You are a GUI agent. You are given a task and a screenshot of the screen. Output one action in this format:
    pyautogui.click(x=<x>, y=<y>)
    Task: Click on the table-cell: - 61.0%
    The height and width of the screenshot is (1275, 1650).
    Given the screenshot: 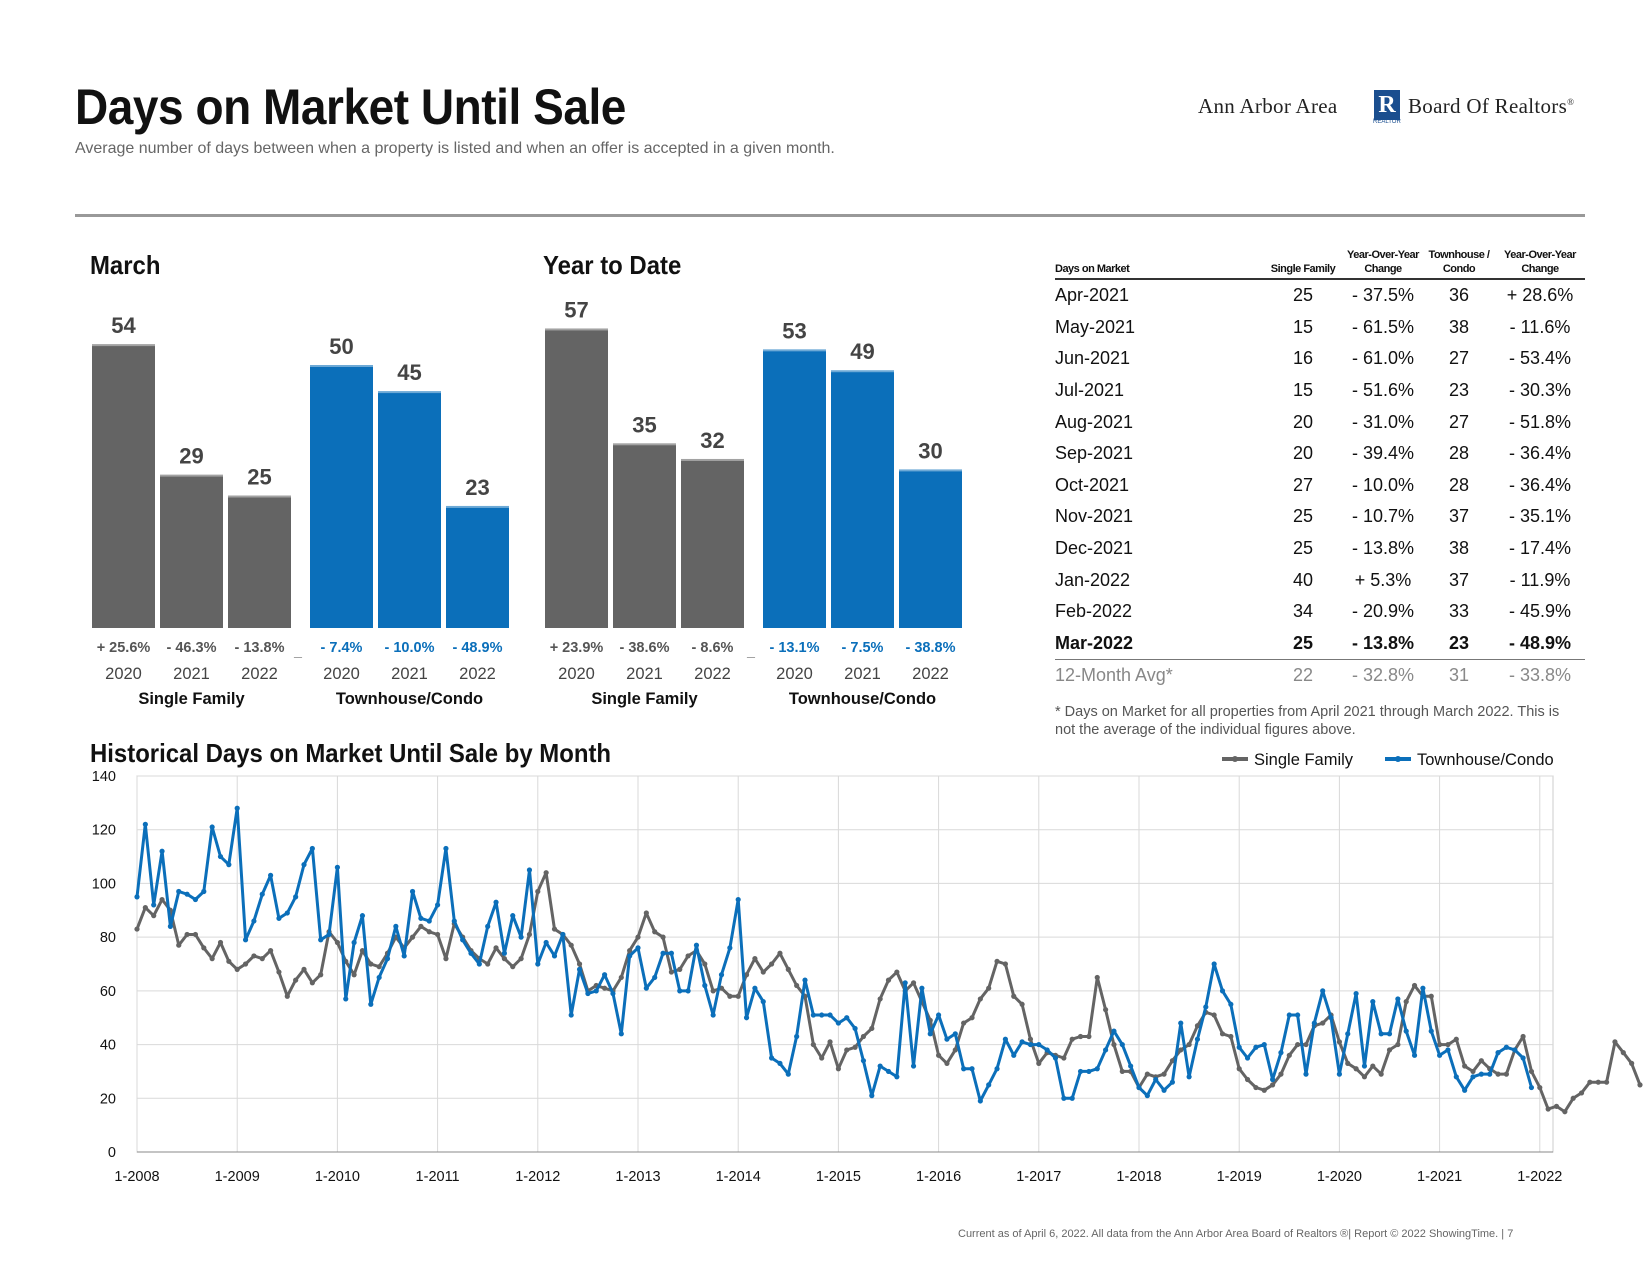 What is the action you would take?
    pyautogui.click(x=1383, y=358)
    